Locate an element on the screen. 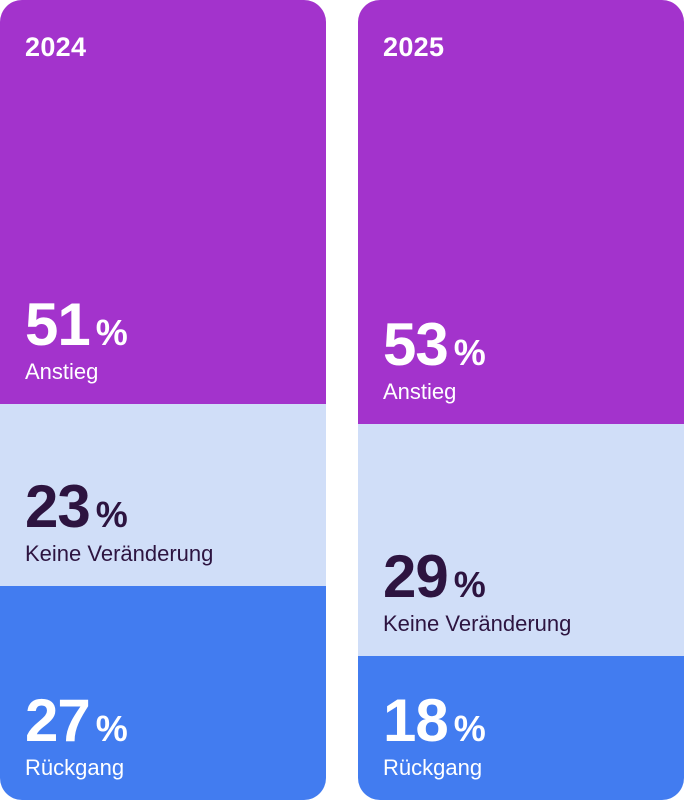  year-label: 2025 is located at coordinates (414, 47).